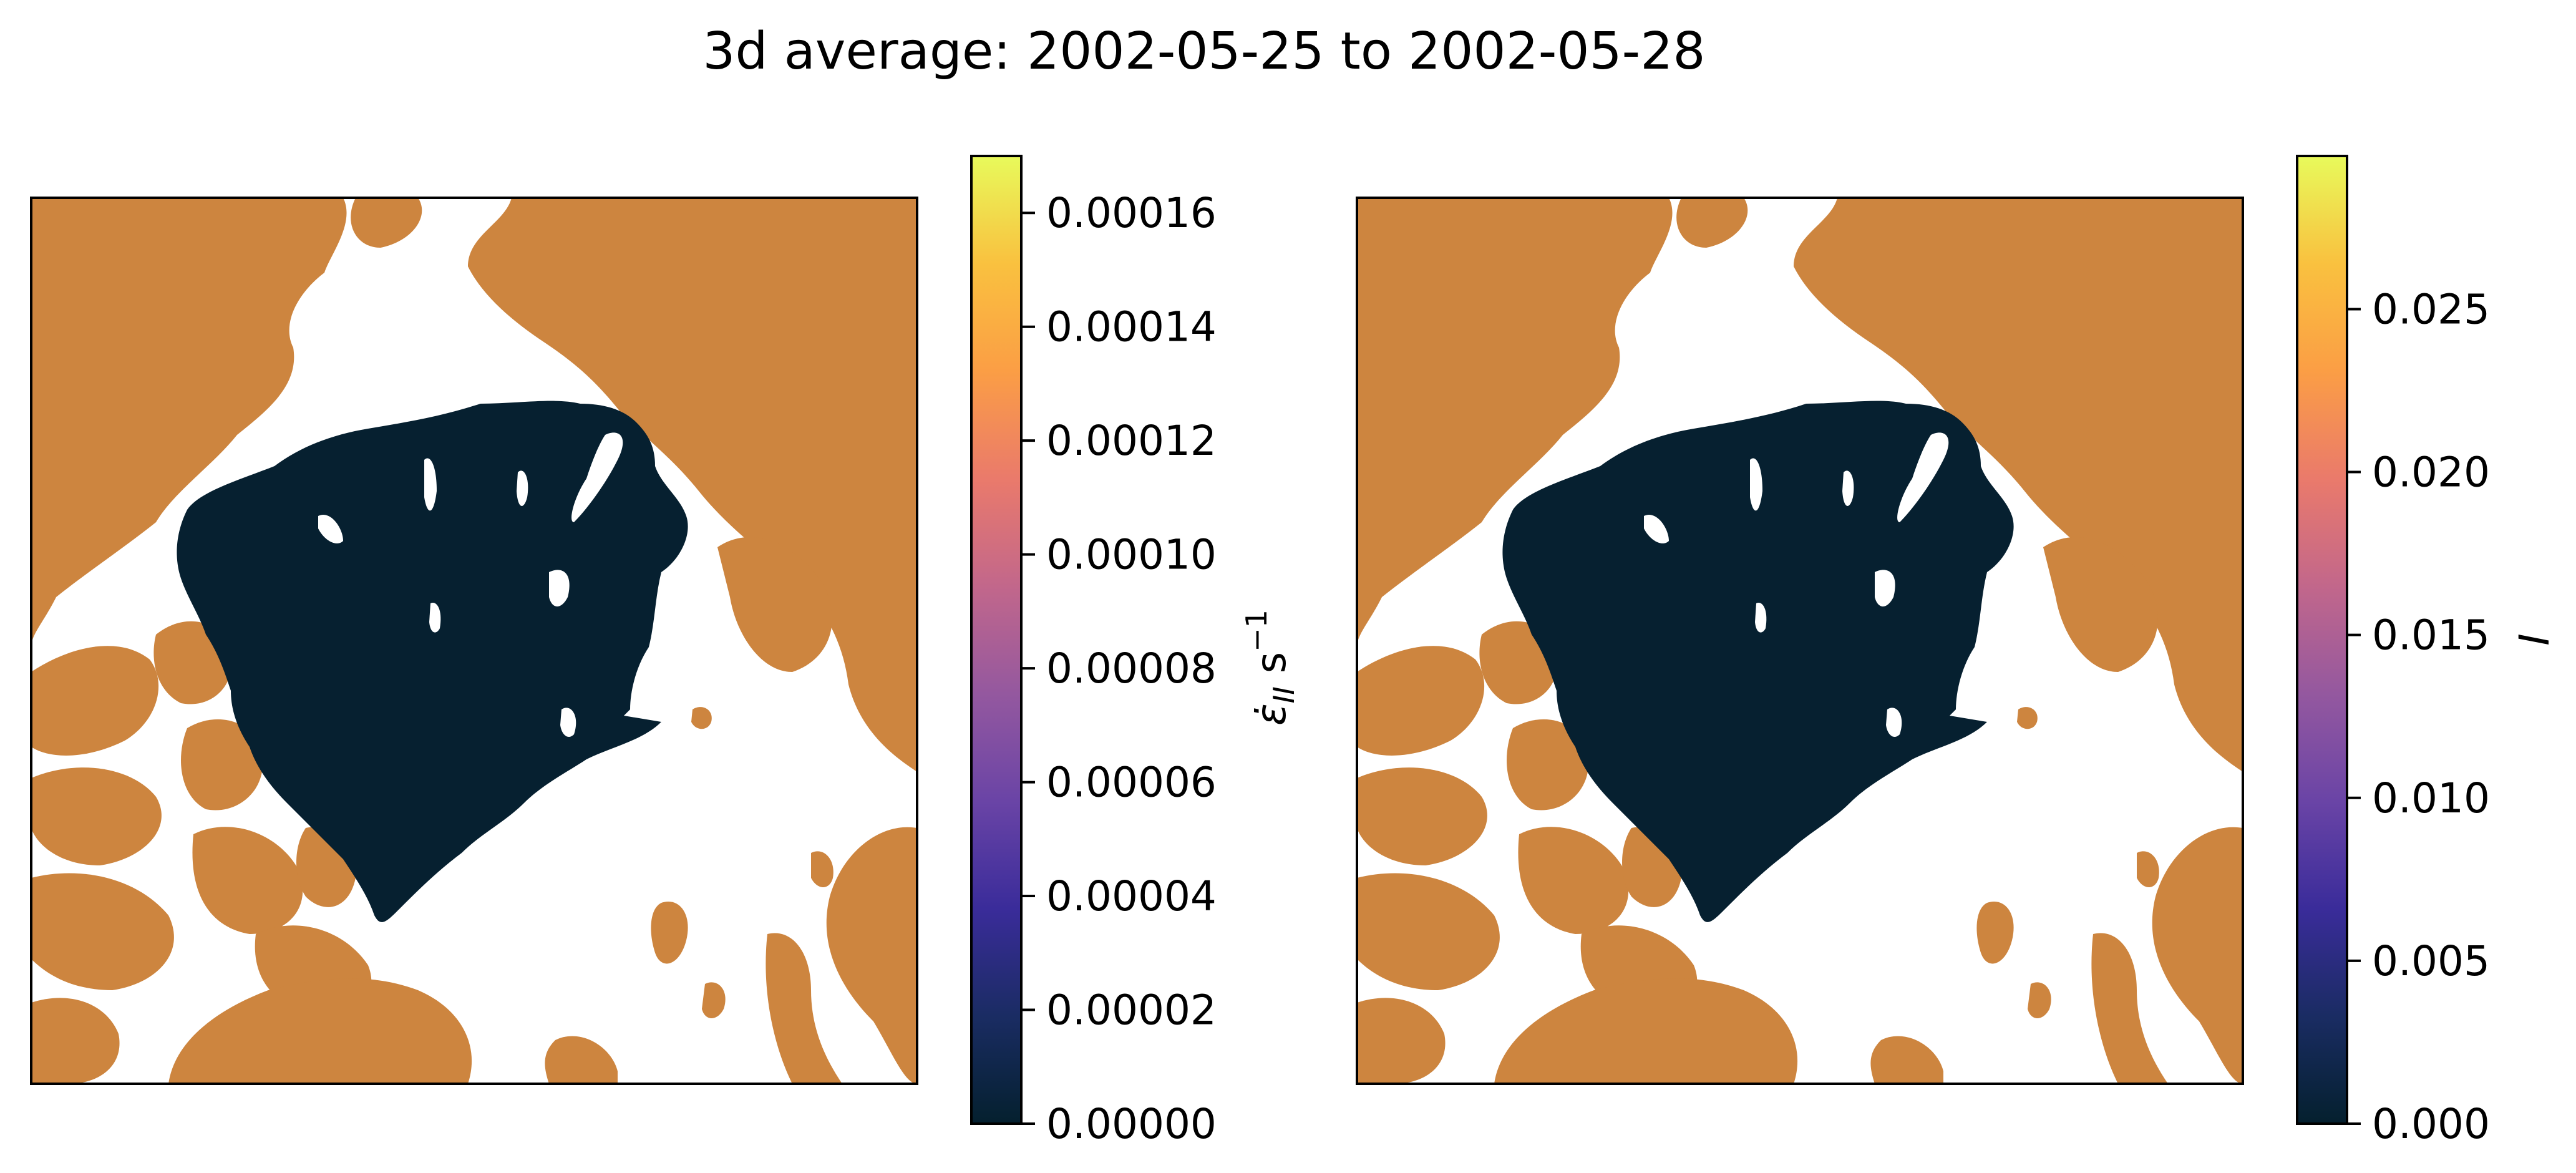 This screenshot has width=2576, height=1173. What do you see at coordinates (2431, 798) in the screenshot?
I see `colorbar-tick-label: 0.010` at bounding box center [2431, 798].